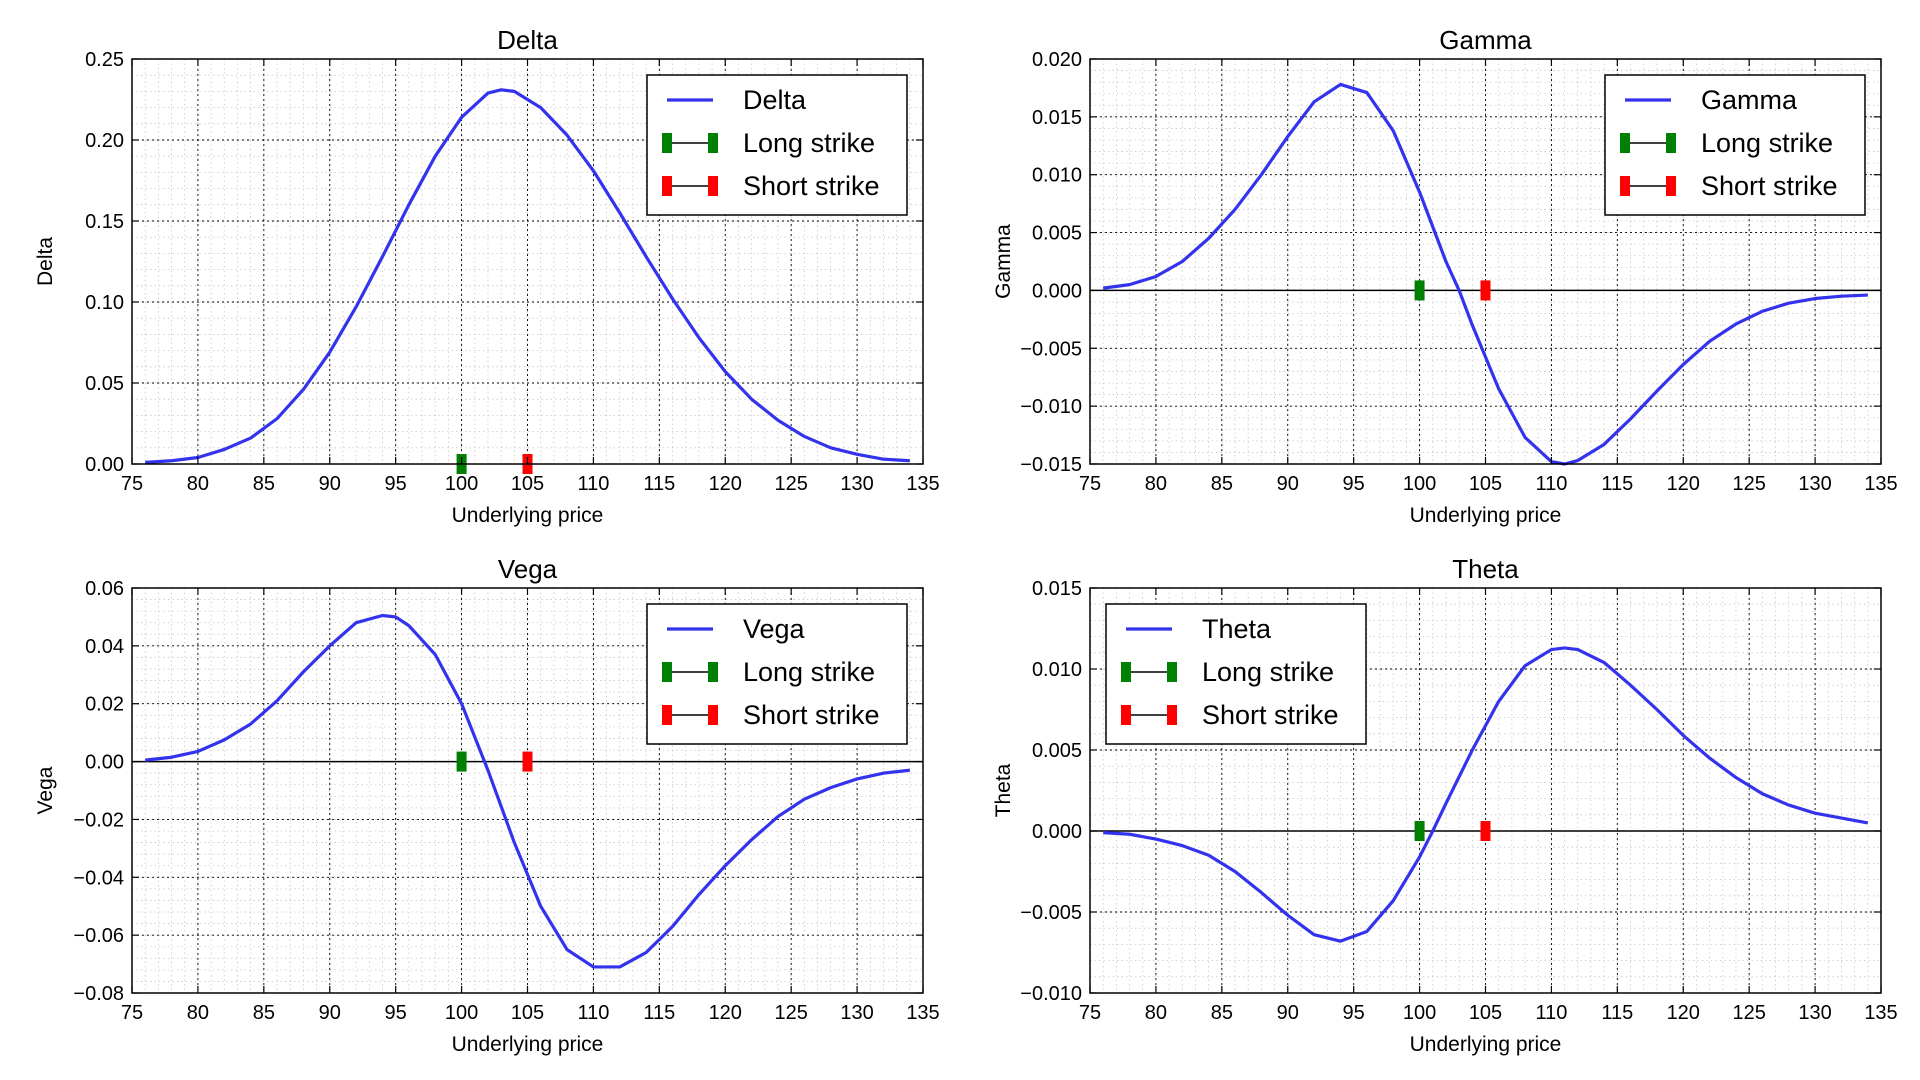  I want to click on legend: Vega Long strike Short strike, so click(777, 674).